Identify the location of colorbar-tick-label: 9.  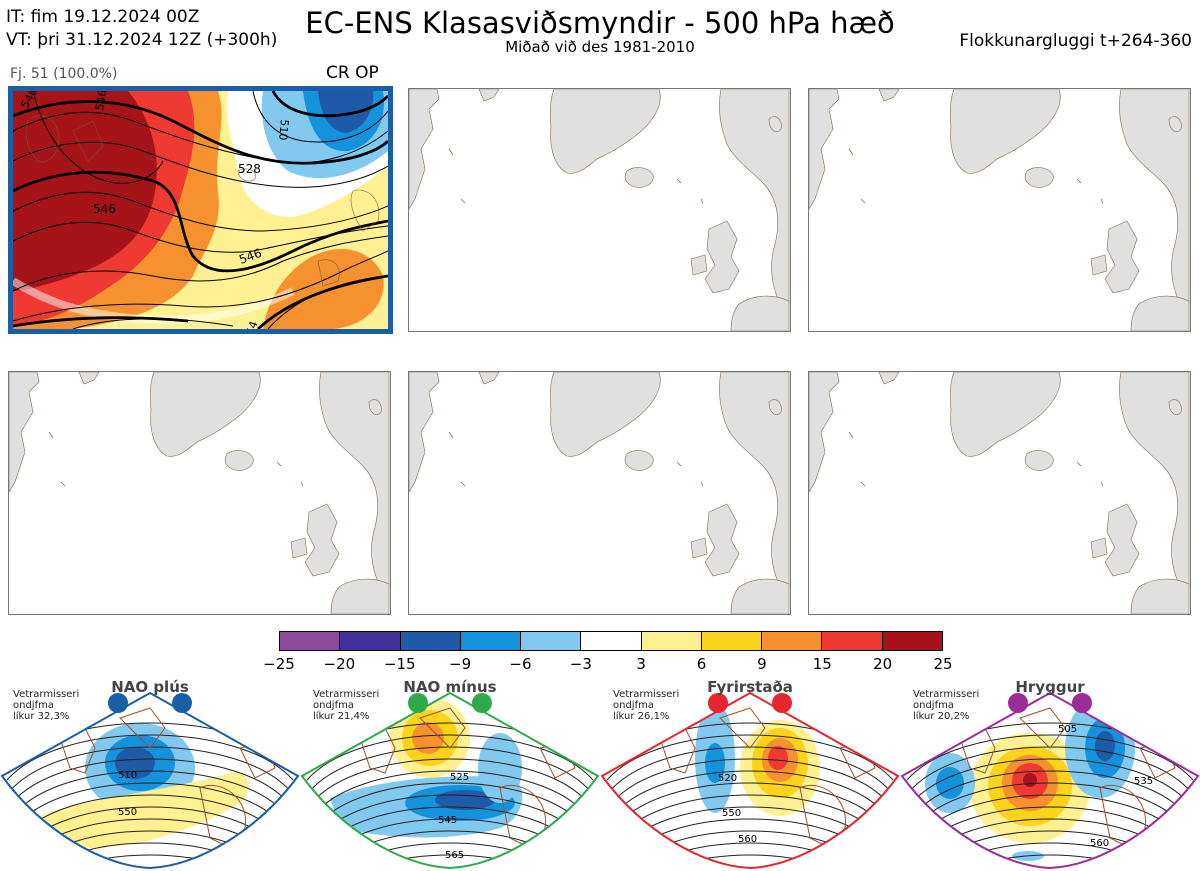
(762, 664).